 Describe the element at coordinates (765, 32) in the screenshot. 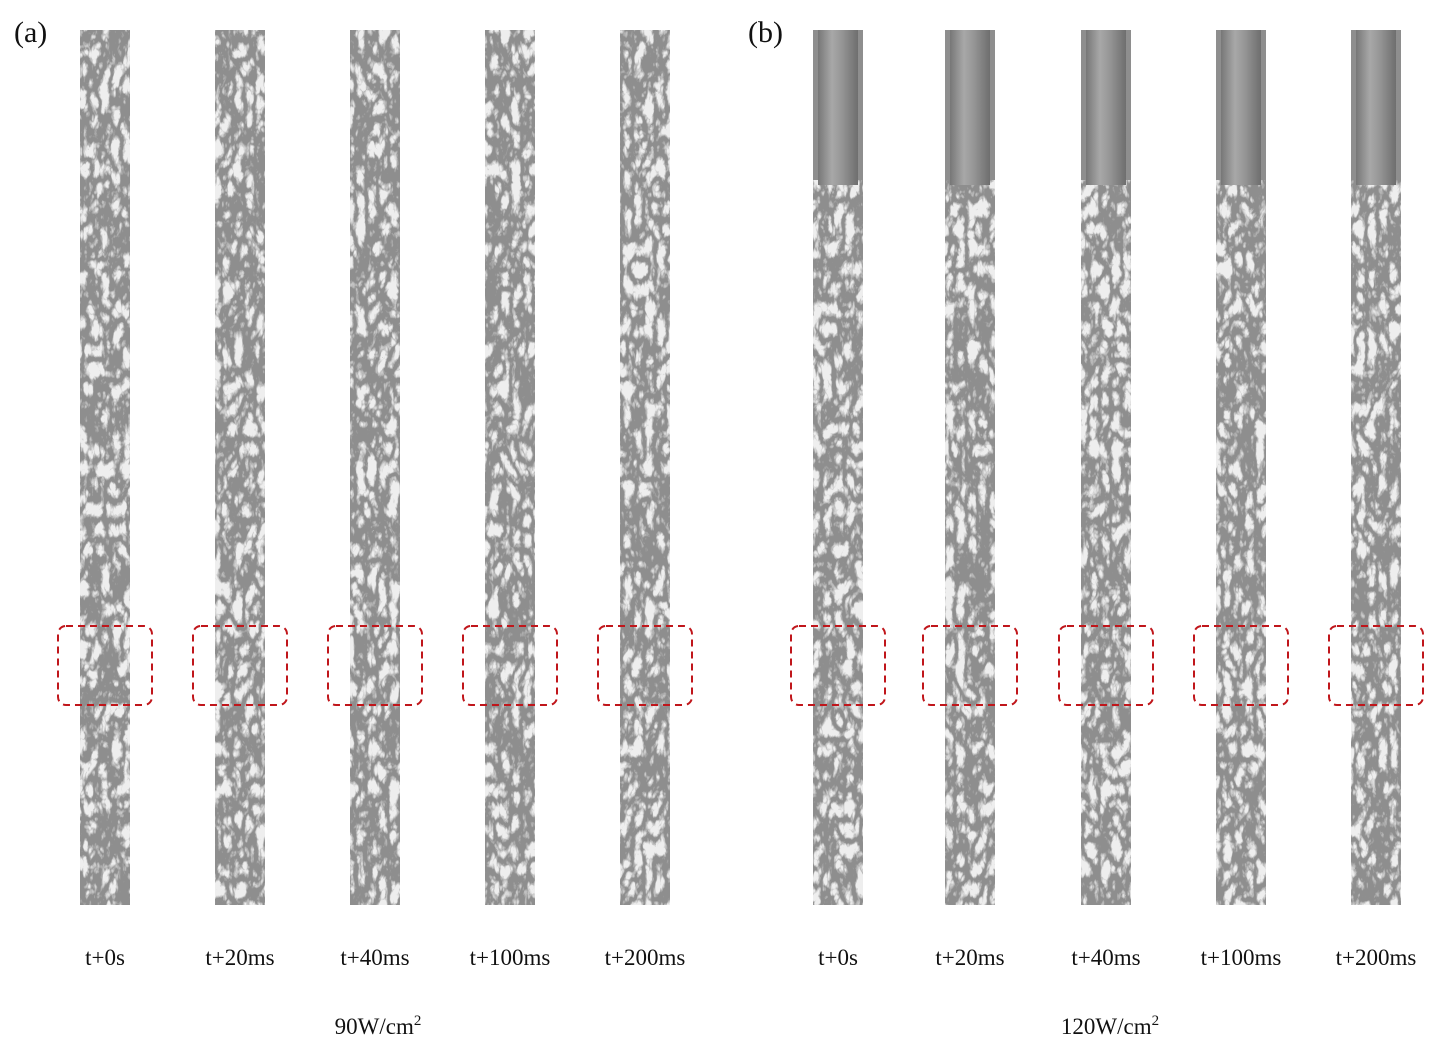

I see `panel-label: (b)` at that location.